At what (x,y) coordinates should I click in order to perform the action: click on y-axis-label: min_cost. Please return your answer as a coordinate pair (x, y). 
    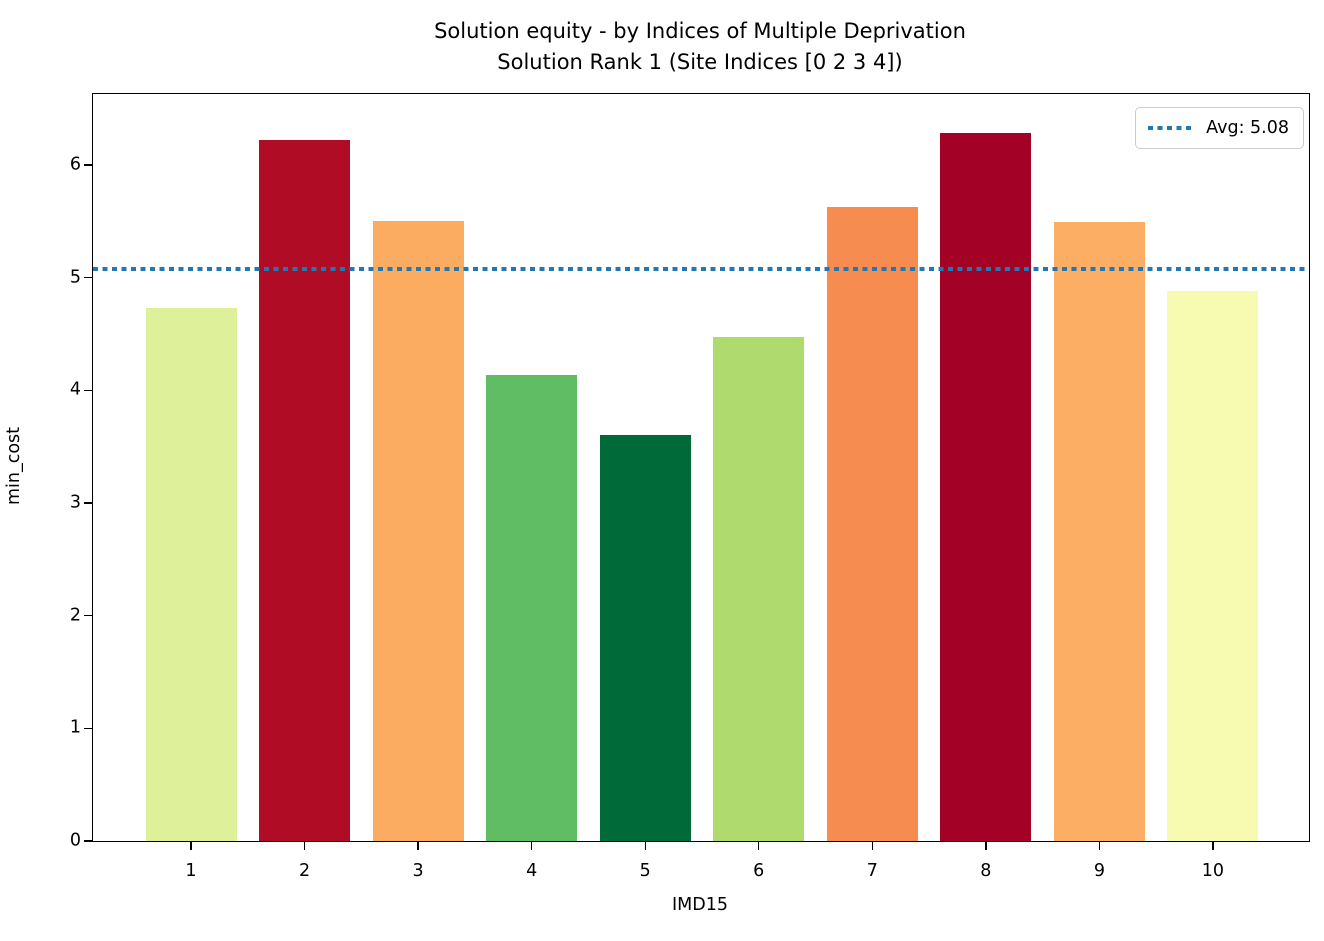
    Looking at the image, I should click on (14, 466).